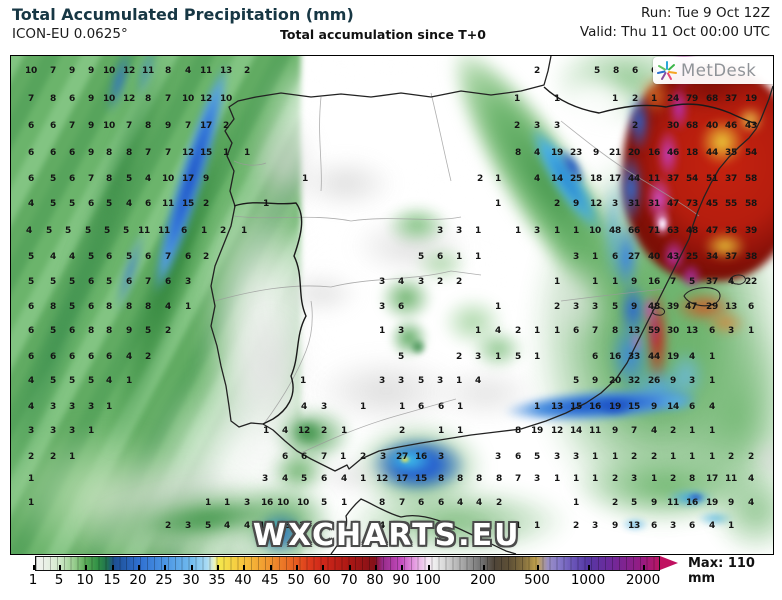 The image size is (782, 600). Describe the element at coordinates (674, 32) in the screenshot. I see `valid-time-label: Valid: Thu 11 Oct 00:00 UTC` at that location.